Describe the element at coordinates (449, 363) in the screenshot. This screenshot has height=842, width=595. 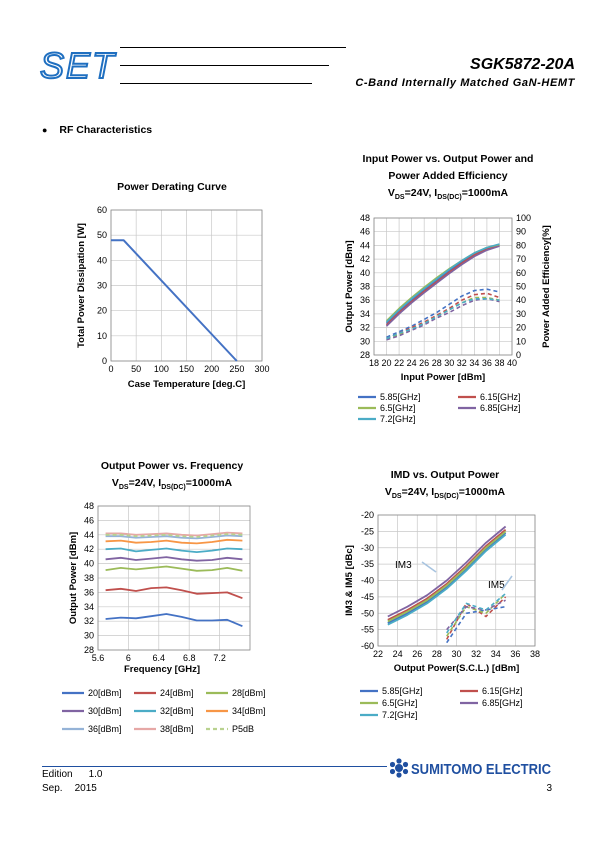
I see `x-tick-label: 30` at that location.